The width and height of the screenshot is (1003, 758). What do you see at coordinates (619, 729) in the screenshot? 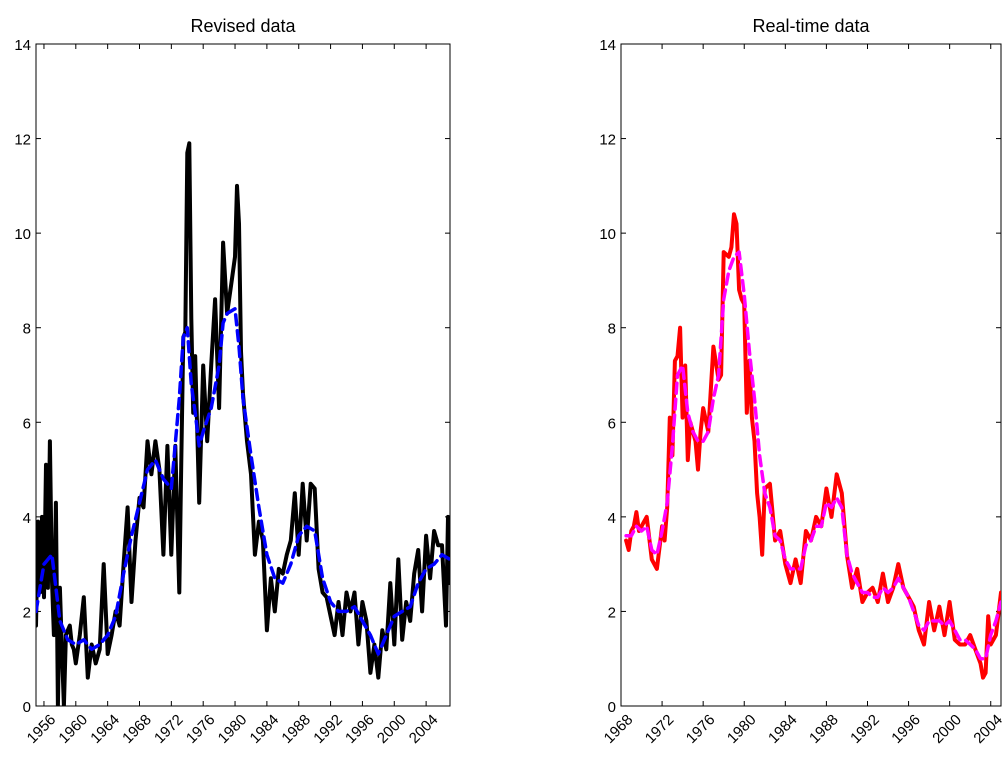
I see `chart-2-xtick-label: 1968` at bounding box center [619, 729].